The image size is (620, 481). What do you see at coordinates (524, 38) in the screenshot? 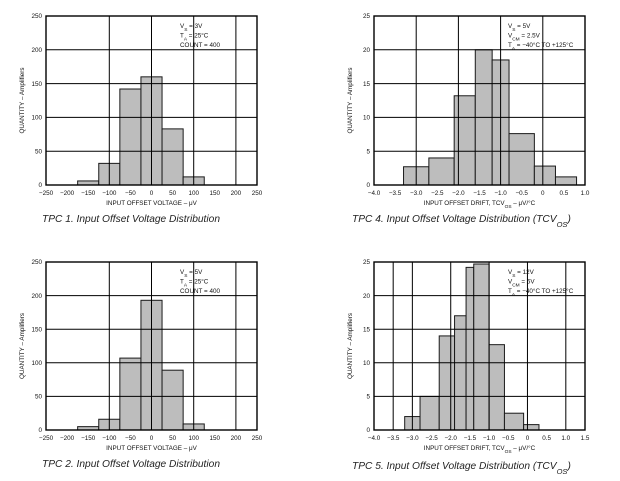
I see `legend-line: VCM = 2.5V` at bounding box center [524, 38].